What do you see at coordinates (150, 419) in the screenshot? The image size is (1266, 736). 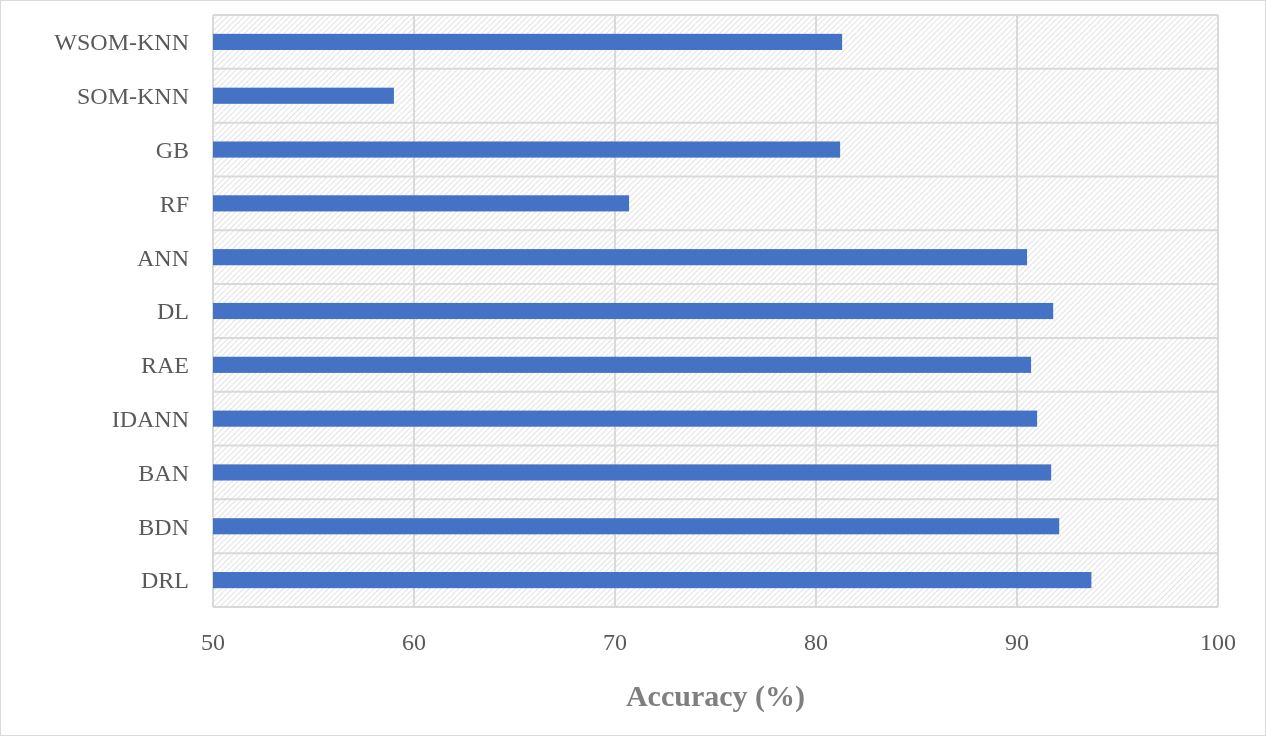 I see `y-tick-label: IDANN` at bounding box center [150, 419].